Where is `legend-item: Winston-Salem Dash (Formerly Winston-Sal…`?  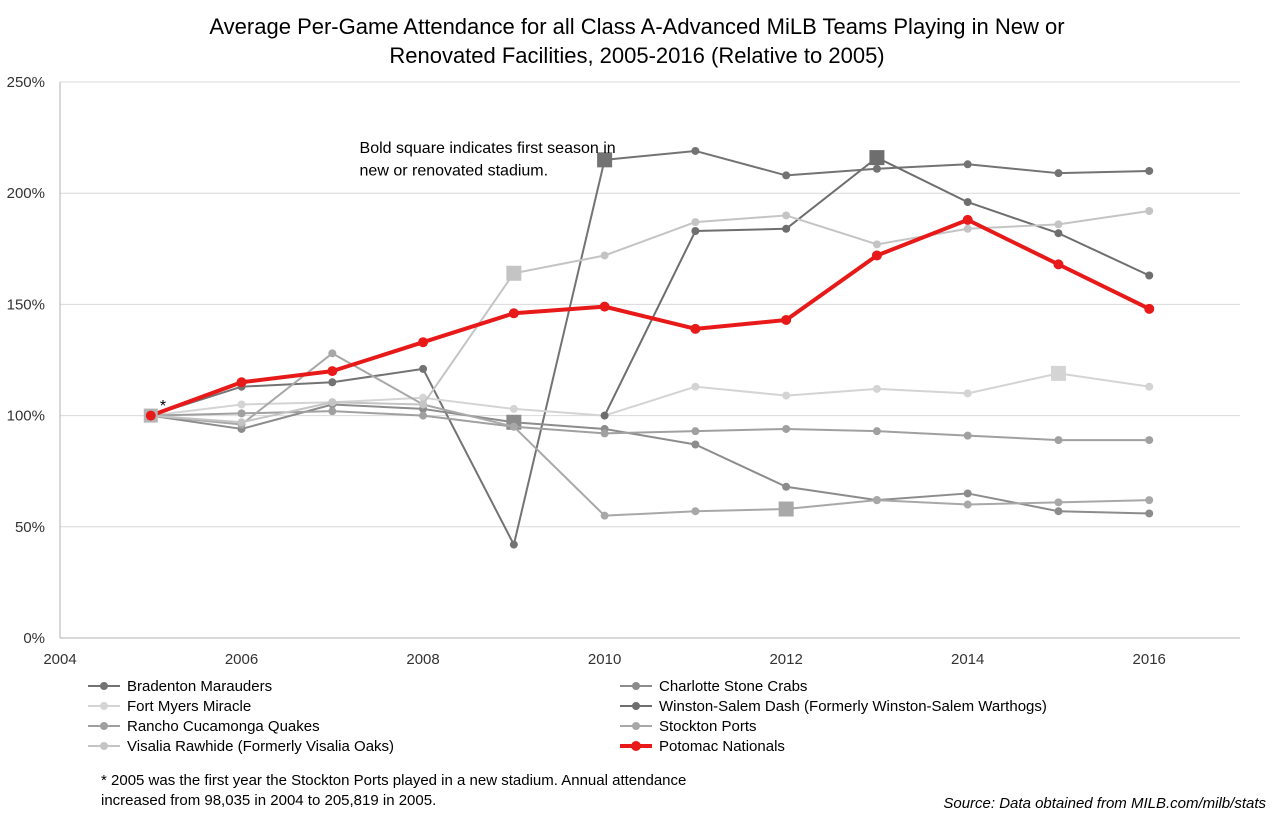
legend-item: Winston-Salem Dash (Formerly Winston-Sal… is located at coordinates (833, 706).